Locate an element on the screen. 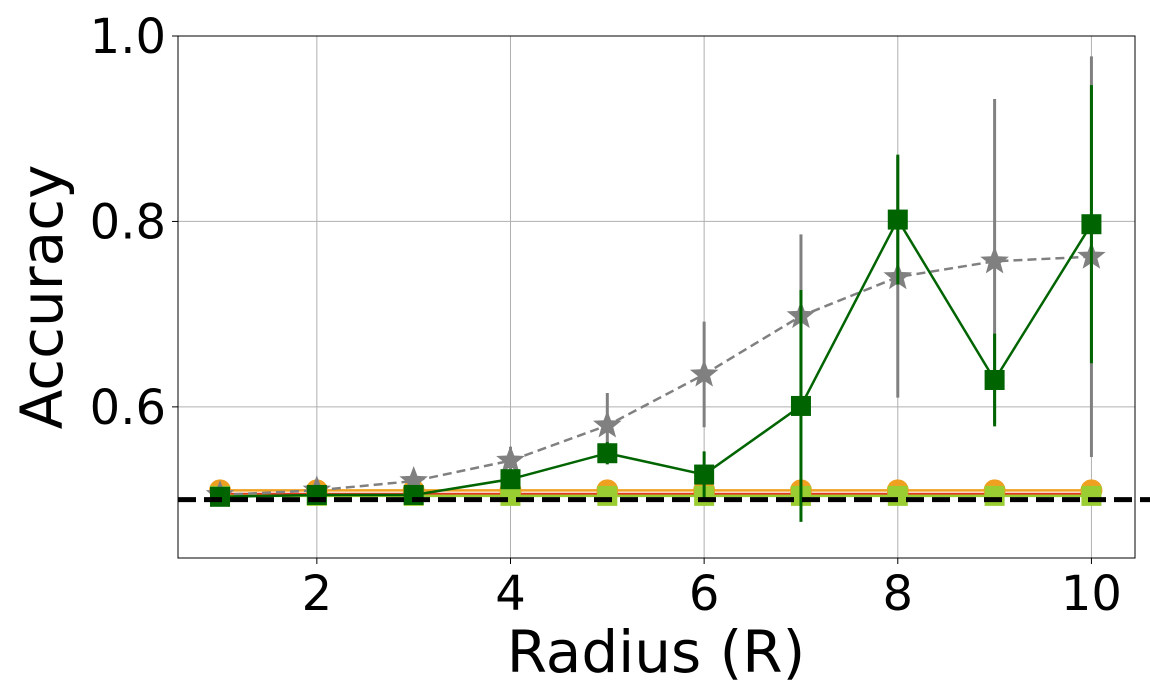 This screenshot has height=700, width=1150. y-axis-title: Accuracy is located at coordinates (42, 297).